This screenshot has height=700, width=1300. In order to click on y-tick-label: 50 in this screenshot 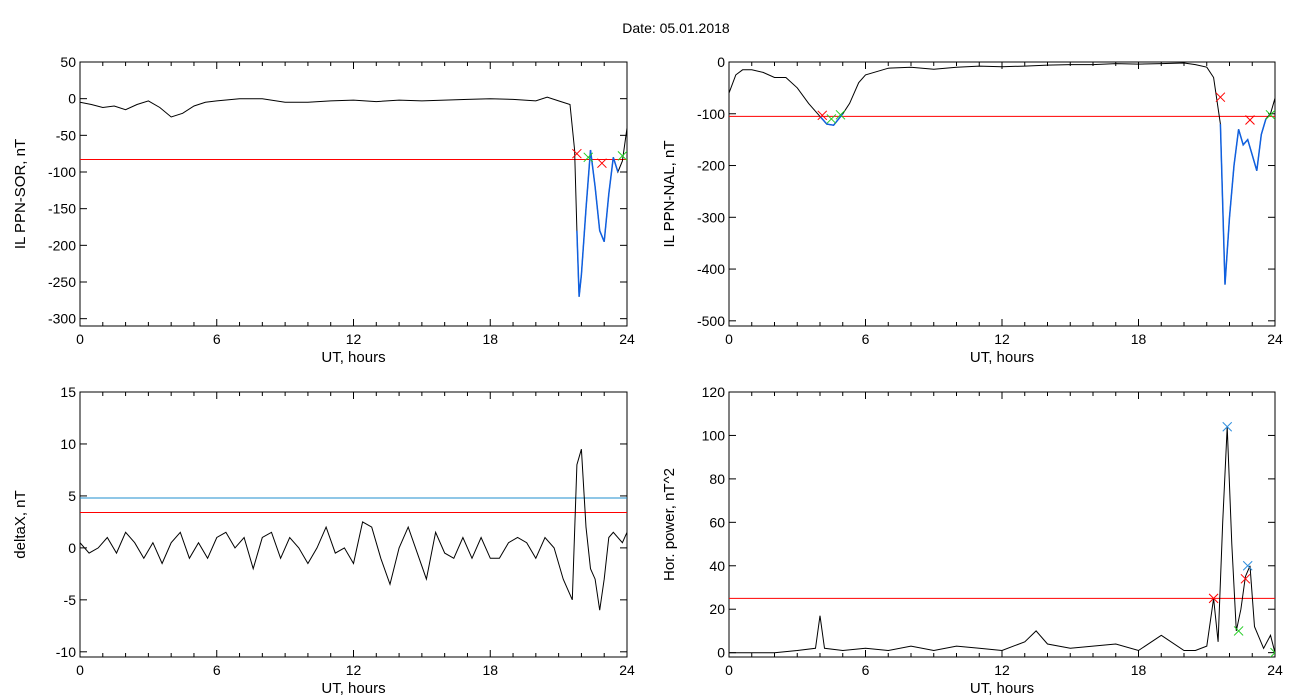, I will do `click(68, 62)`.